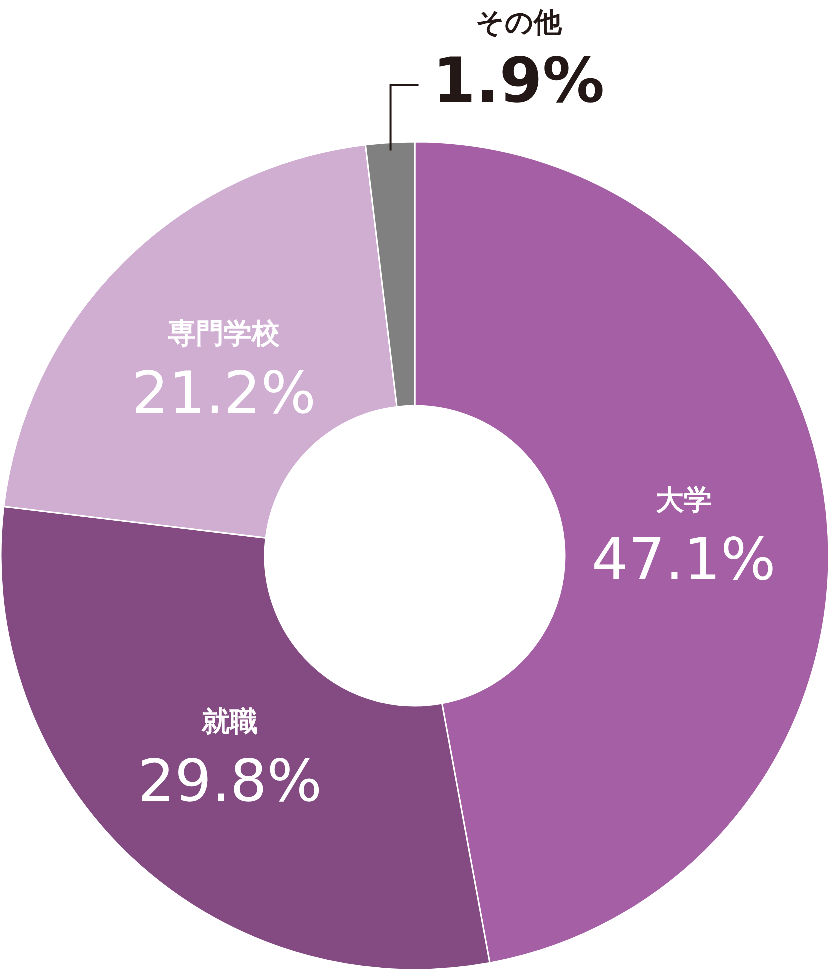  I want to click on slice-label: その他, so click(519, 22).